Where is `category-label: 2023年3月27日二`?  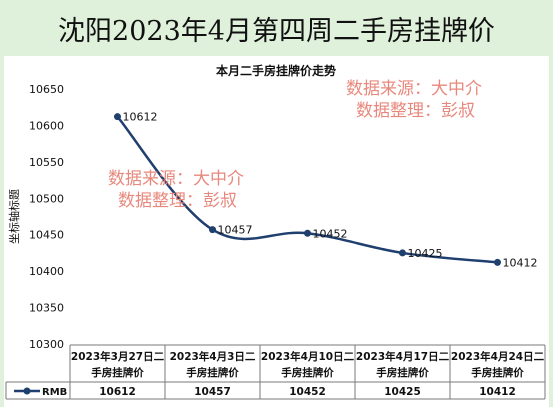
category-label: 2023年3月27日二 is located at coordinates (118, 356).